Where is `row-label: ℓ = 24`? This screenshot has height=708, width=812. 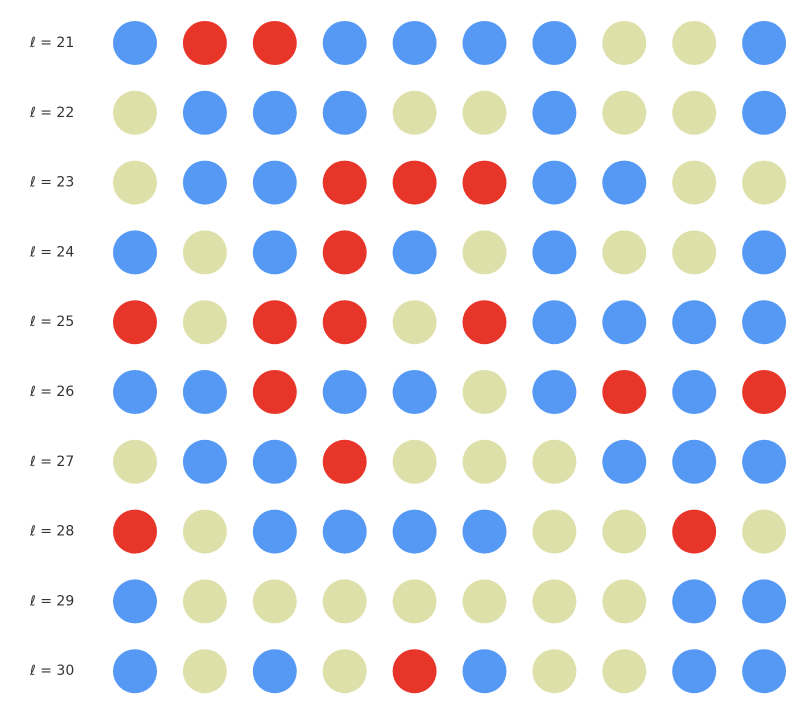
row-label: ℓ = 24 is located at coordinates (51, 252).